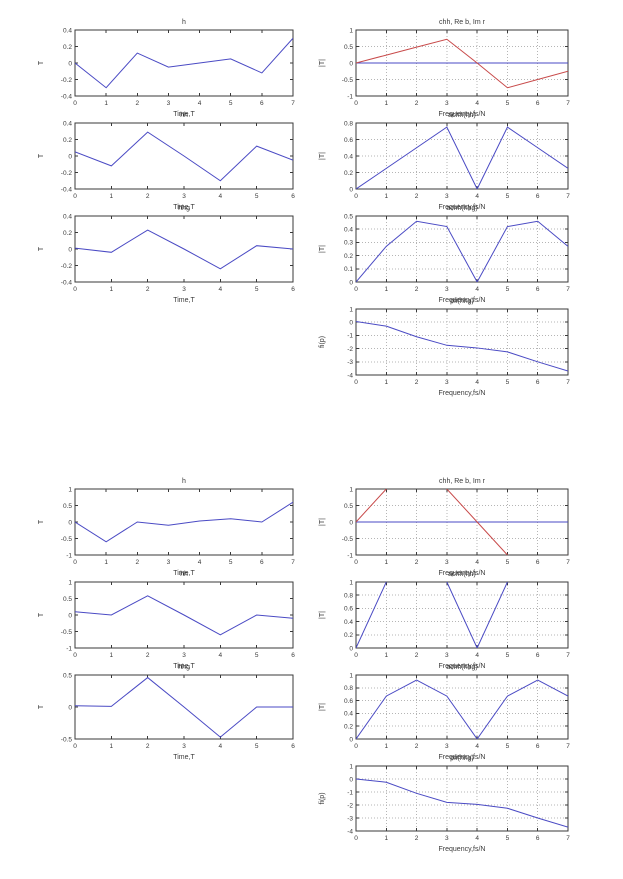 The image size is (623, 879). Describe the element at coordinates (462, 758) in the screenshot. I see `chart-title: pfi(hhg)` at that location.